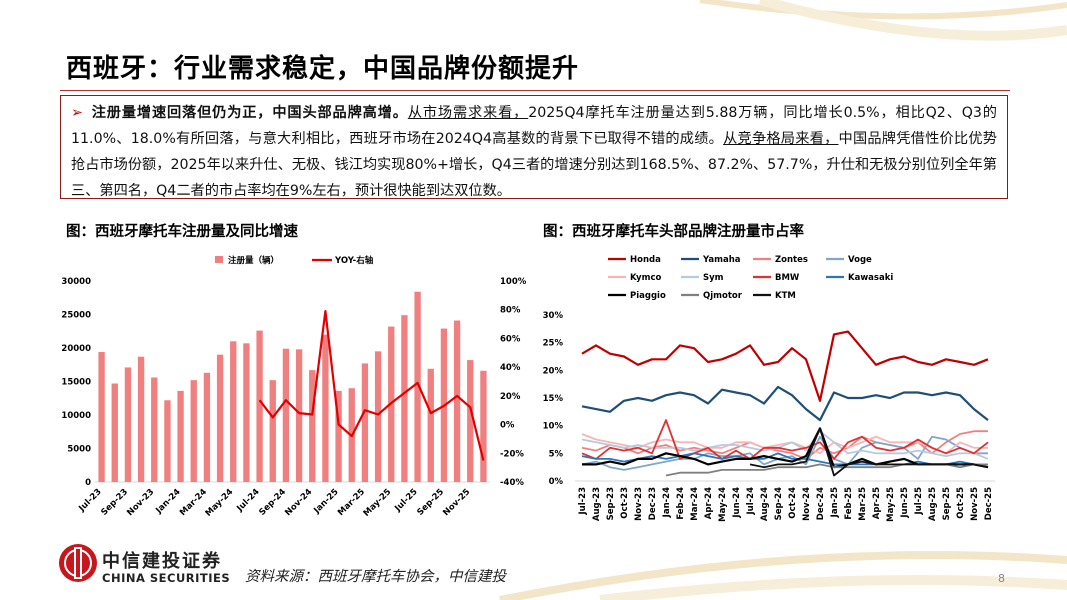 Image resolution: width=1067 pixels, height=600 pixels. I want to click on legend-label: BMW, so click(787, 278).